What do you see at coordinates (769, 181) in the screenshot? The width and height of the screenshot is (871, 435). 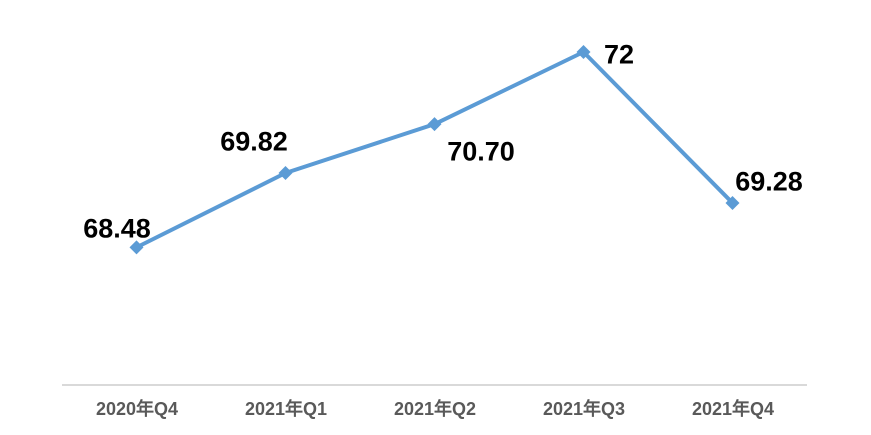 I see `data-label-2021q4: 69.28` at bounding box center [769, 181].